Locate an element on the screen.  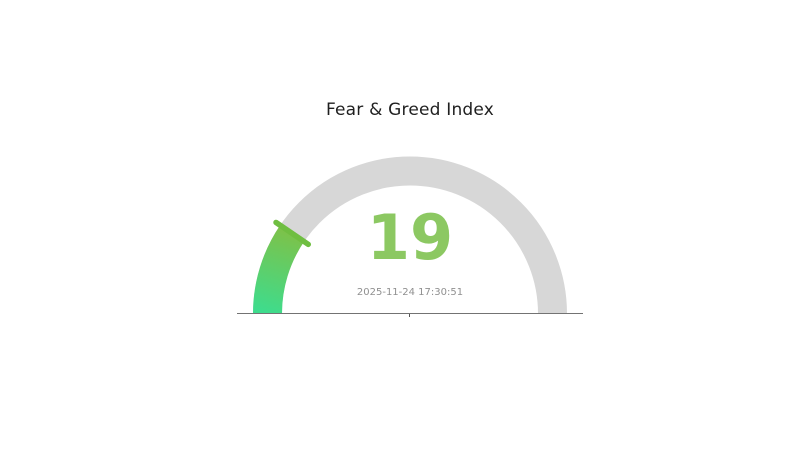
chart-title: Fear & Greed Index is located at coordinates (410, 110).